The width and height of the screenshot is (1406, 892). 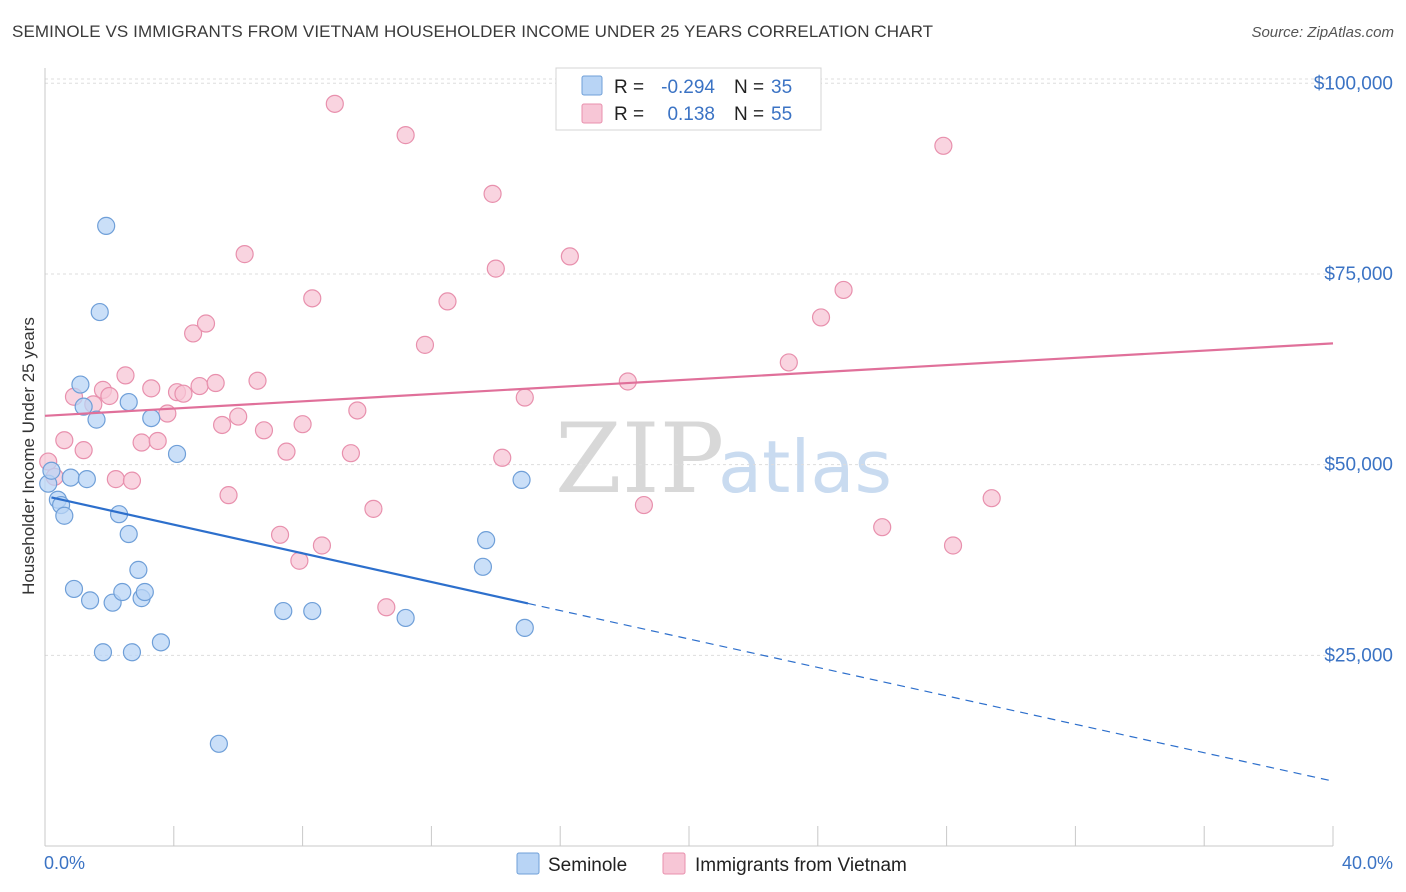 I want to click on vietnam-trend-line, so click(x=689, y=379).